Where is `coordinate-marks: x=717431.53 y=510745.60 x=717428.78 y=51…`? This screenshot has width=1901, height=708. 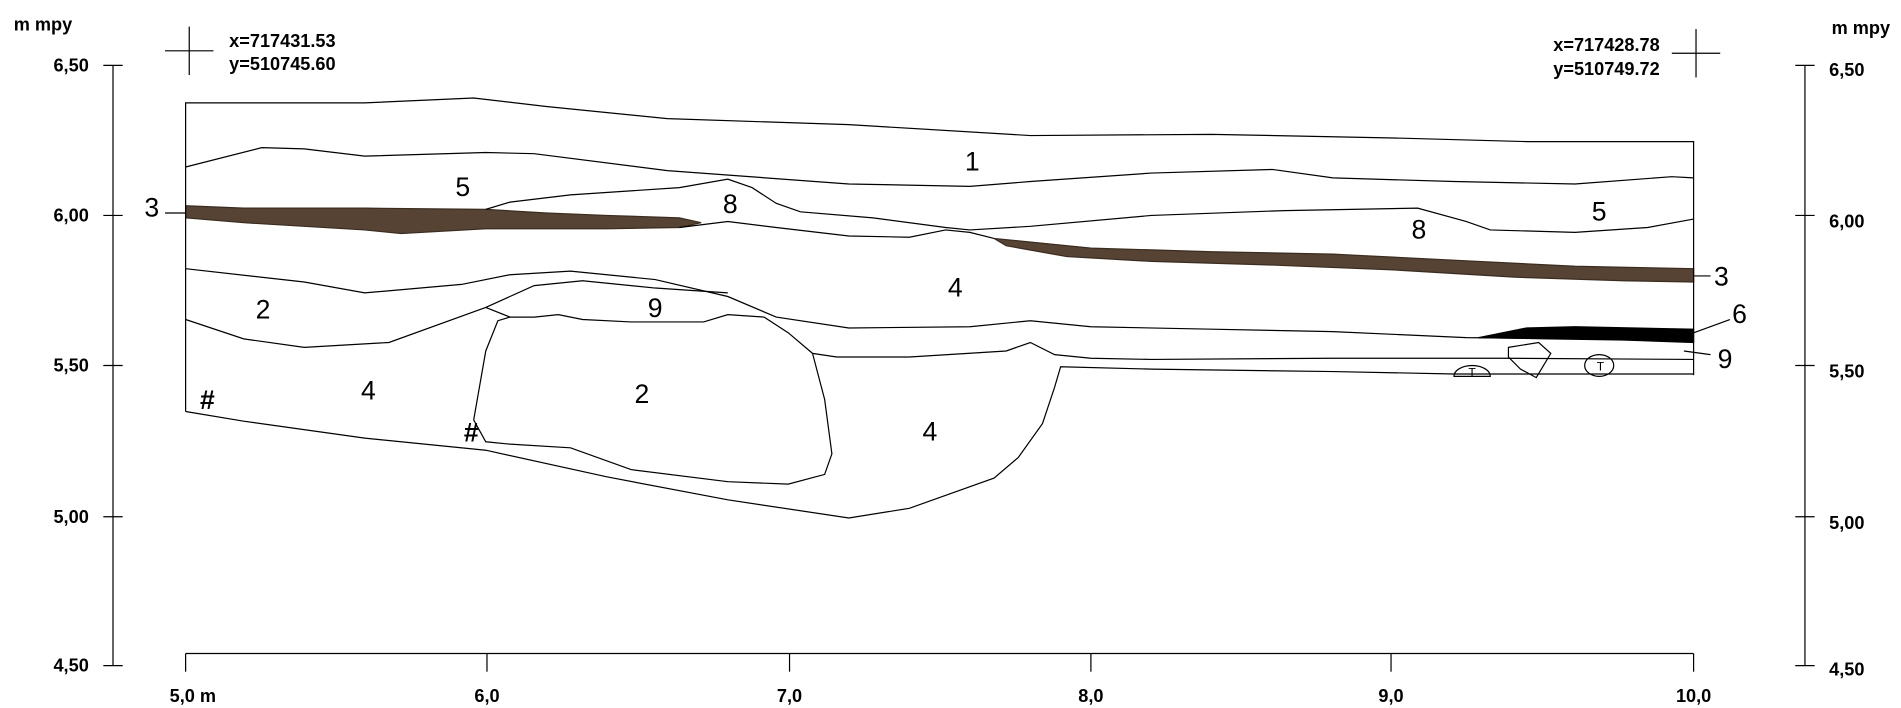
coordinate-marks: x=717431.53 y=510745.60 x=717428.78 y=51… is located at coordinates (943, 52).